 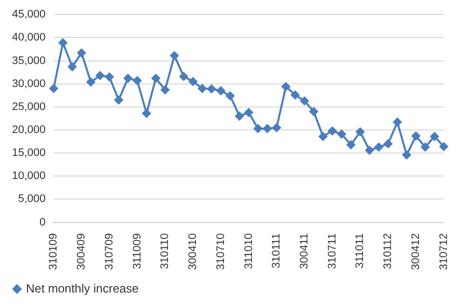 I want to click on x-tick-label: 310709, so click(x=109, y=251).